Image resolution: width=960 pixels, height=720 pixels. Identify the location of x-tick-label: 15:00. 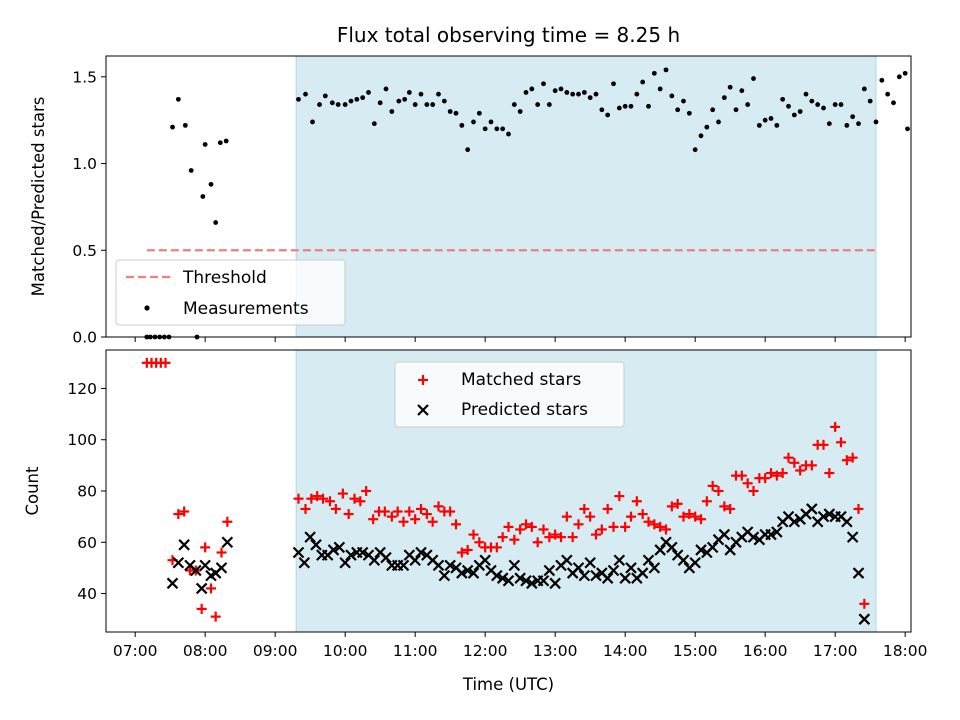
(695, 651).